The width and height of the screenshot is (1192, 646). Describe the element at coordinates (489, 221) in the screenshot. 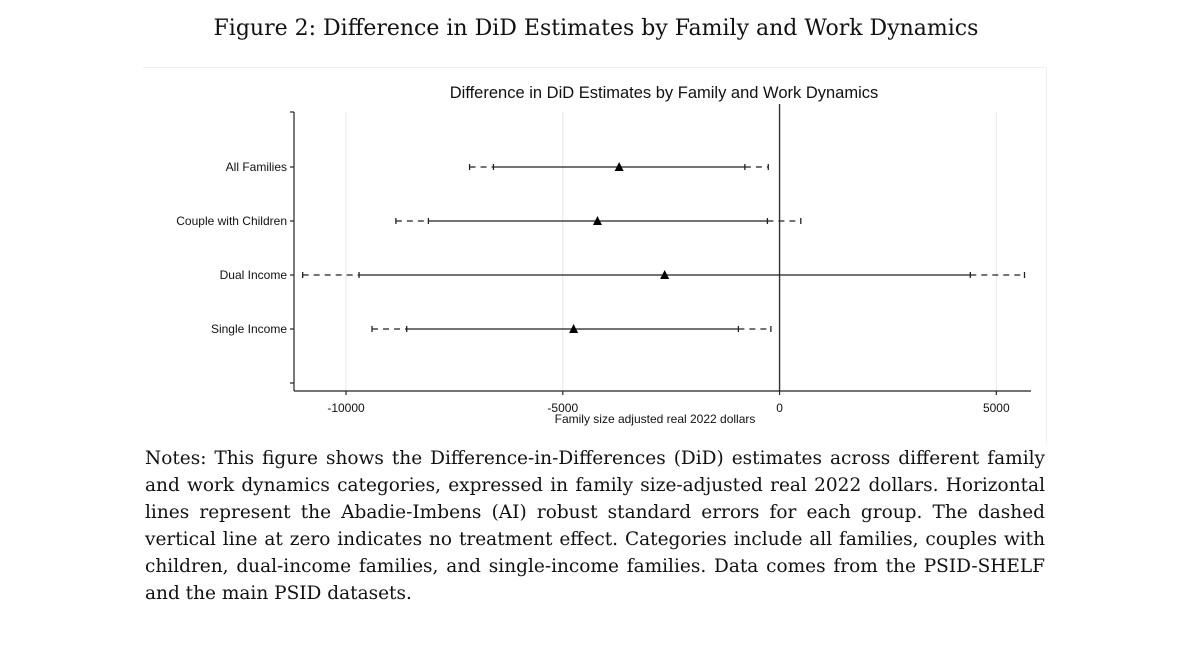

I see `category-row: Couple with Children` at that location.